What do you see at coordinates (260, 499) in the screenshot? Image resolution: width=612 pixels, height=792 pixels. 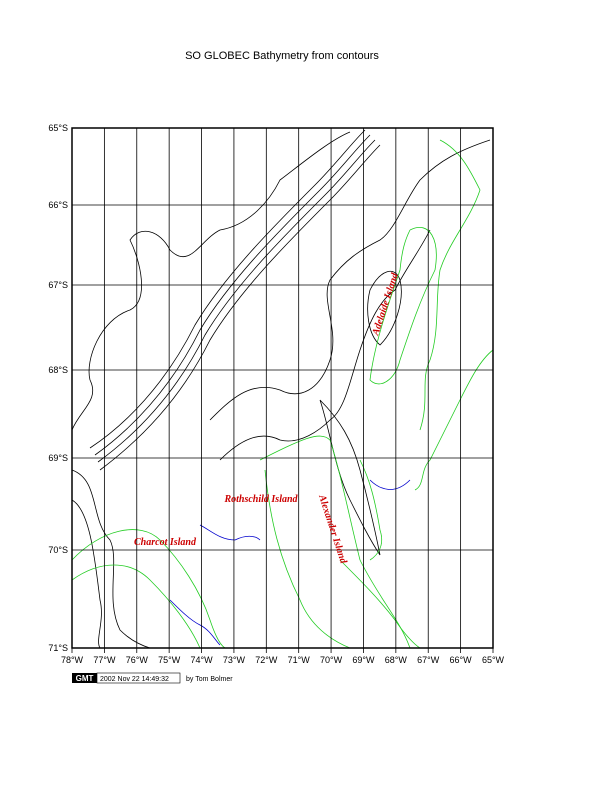 I see `place-label: Rothschild Island` at bounding box center [260, 499].